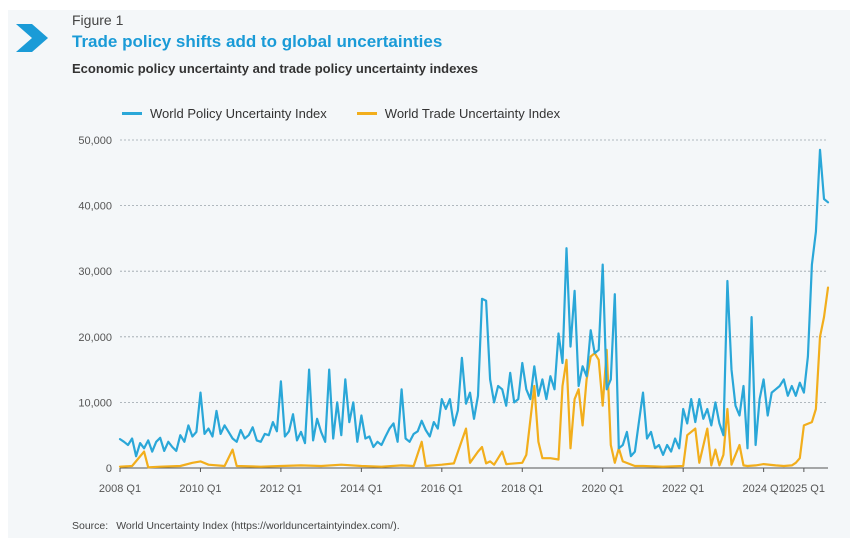  What do you see at coordinates (764, 489) in the screenshot?
I see `x-tick-label: 2024 Q1` at bounding box center [764, 489].